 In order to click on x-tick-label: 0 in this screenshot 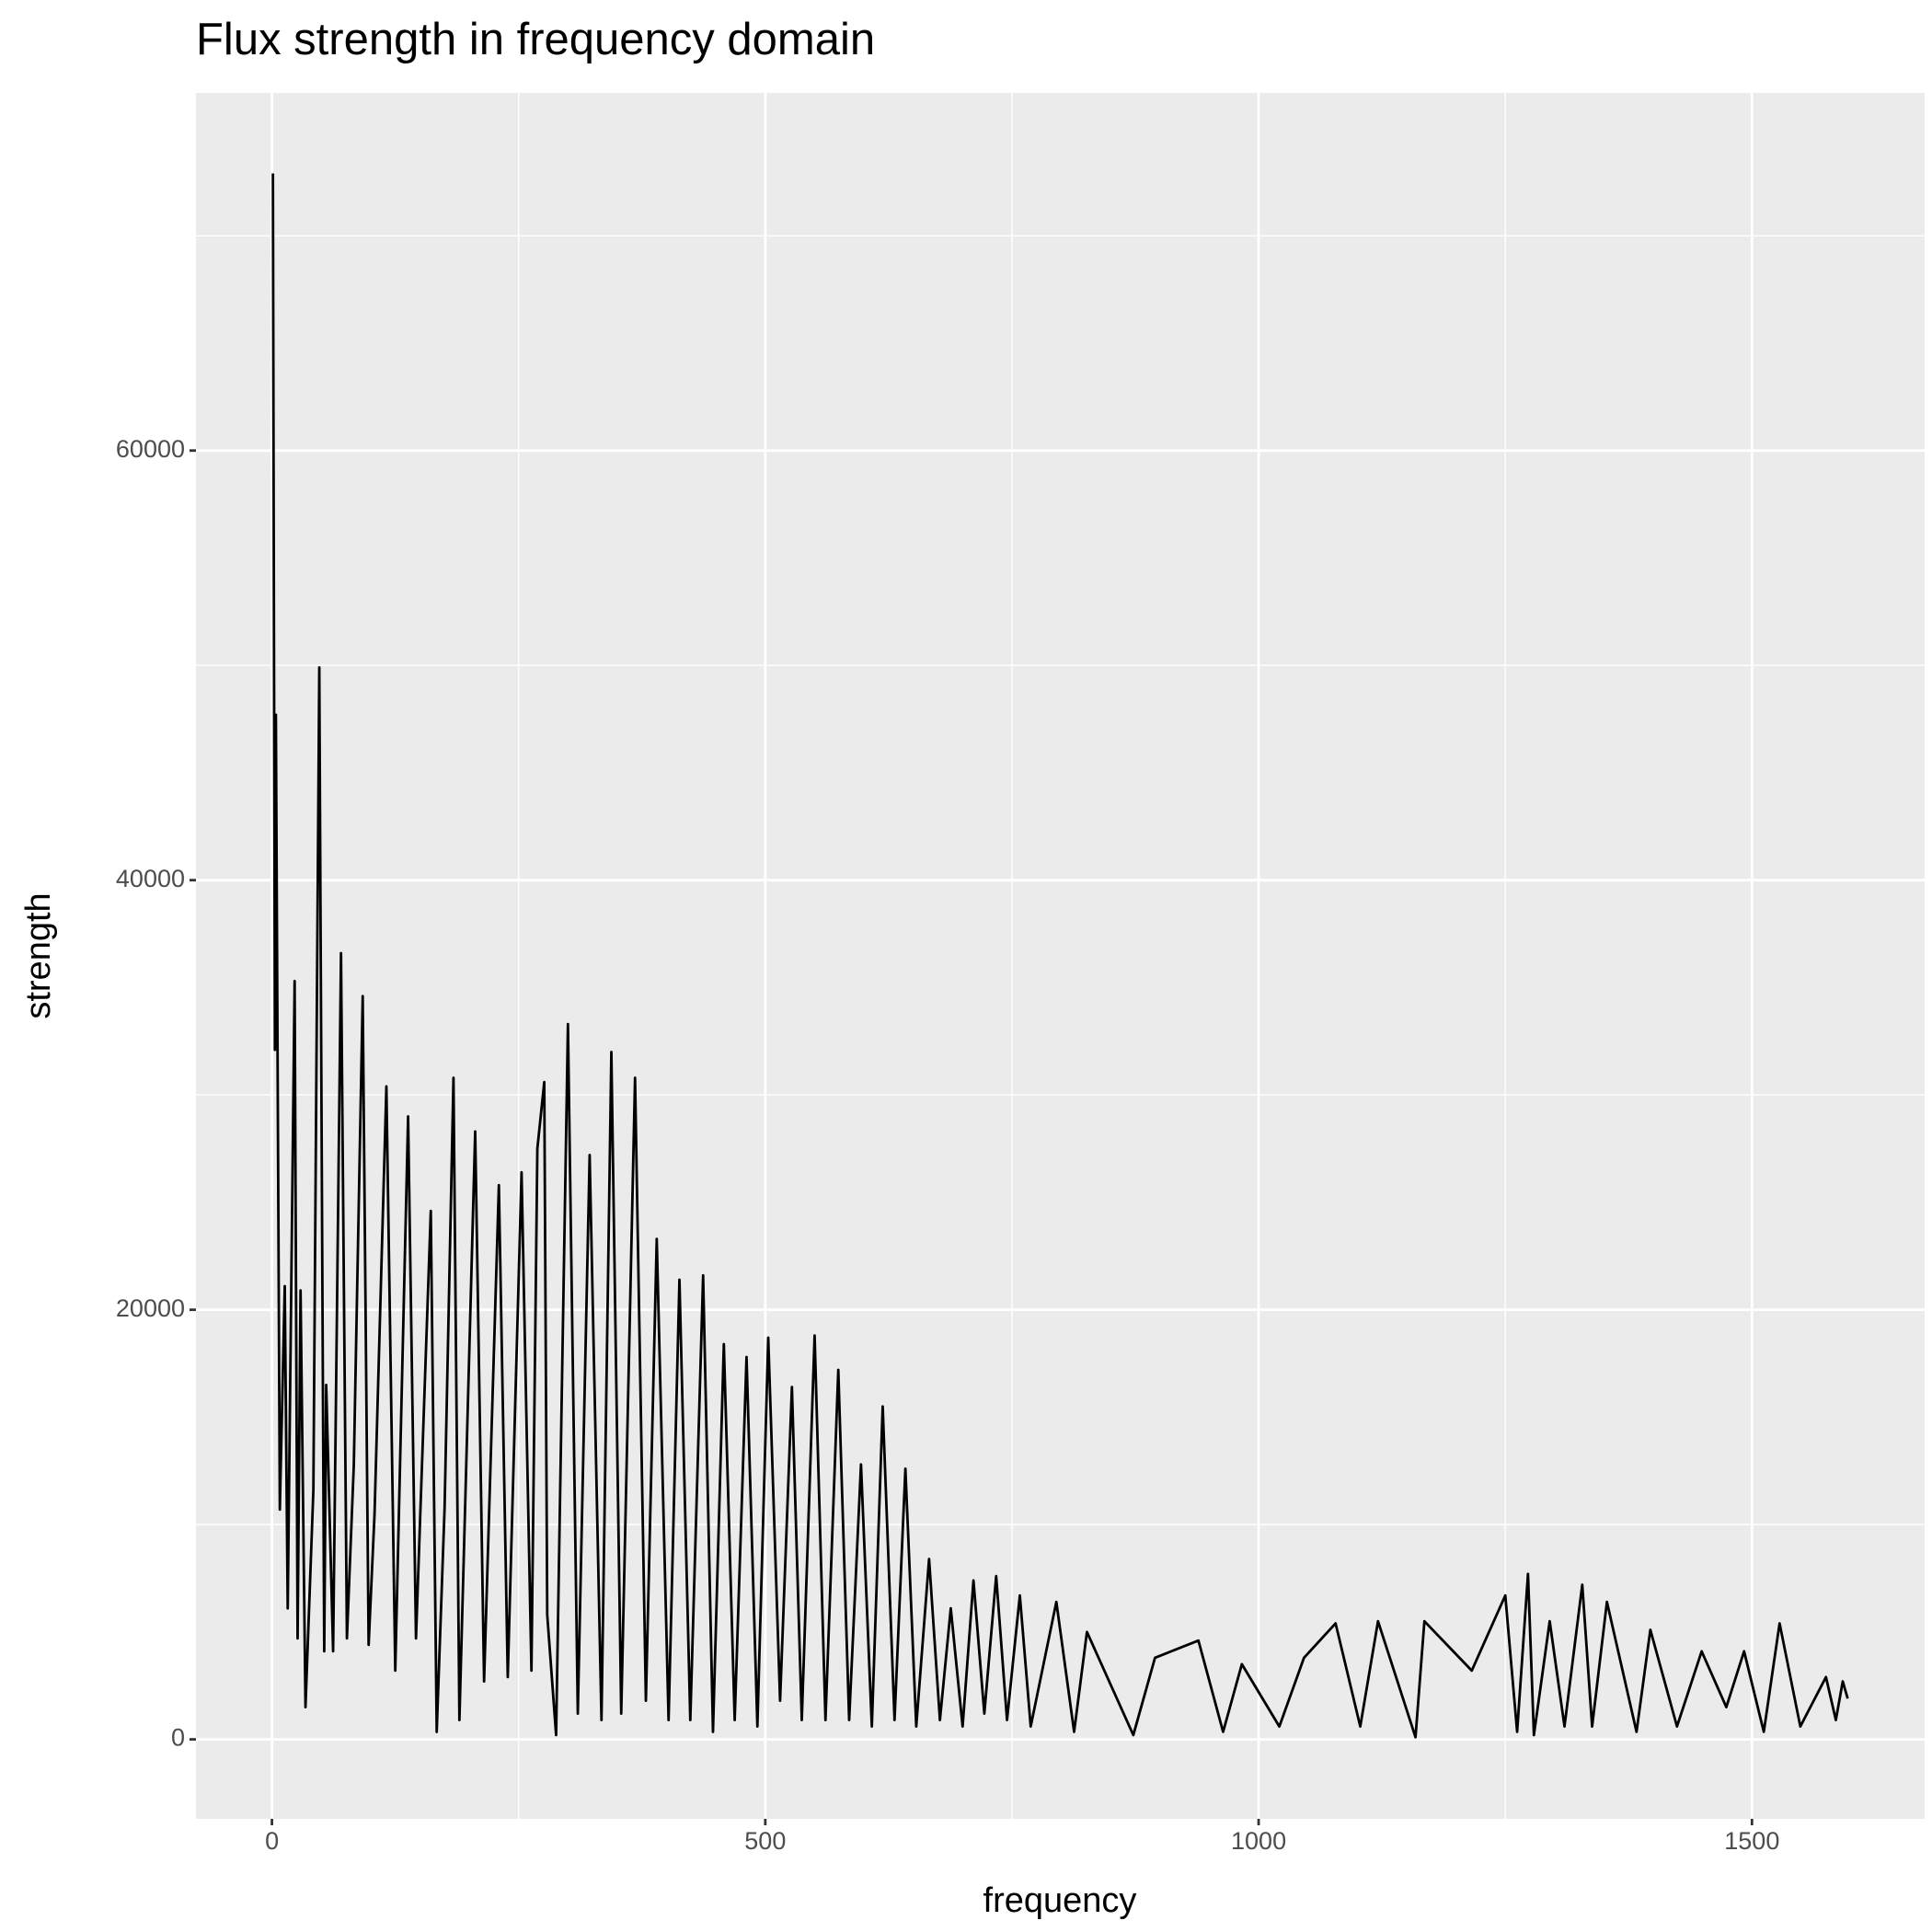, I will do `click(272, 1841)`.